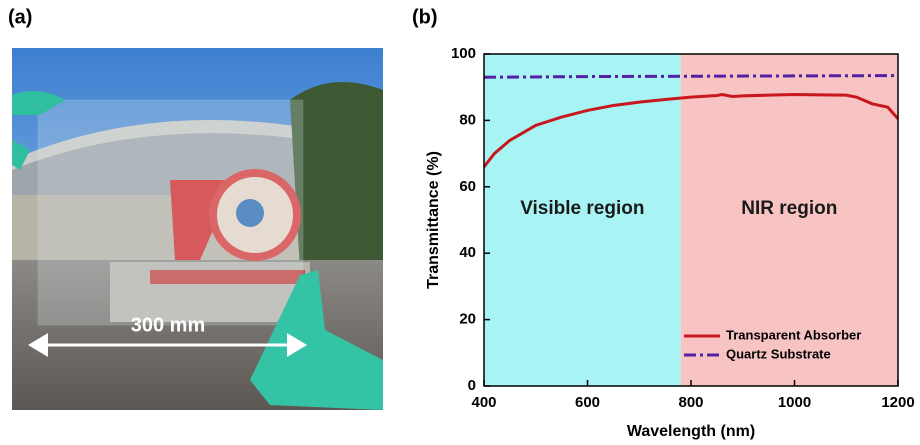  What do you see at coordinates (691, 431) in the screenshot?
I see `x-axis-label: Wavelength (nm)` at bounding box center [691, 431].